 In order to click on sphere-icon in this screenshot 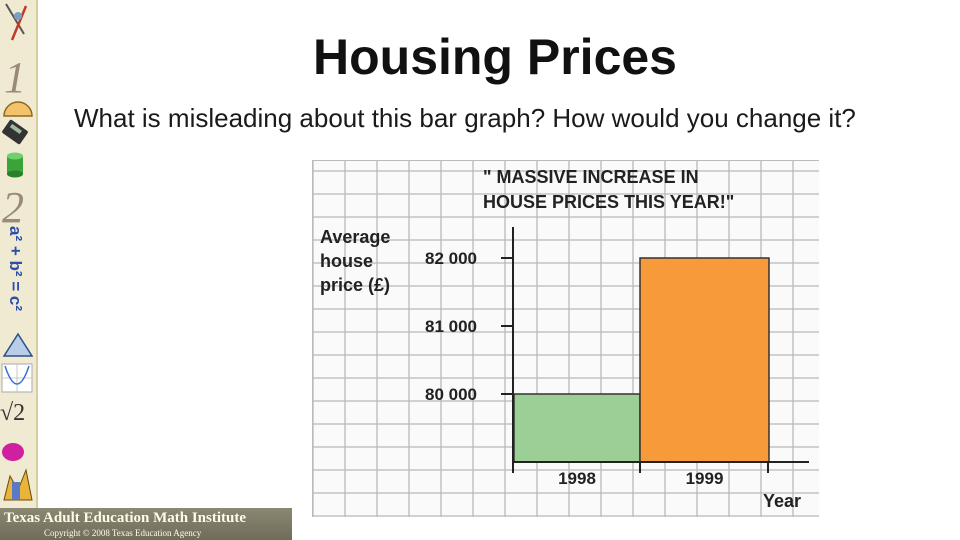, I will do `click(13, 452)`.